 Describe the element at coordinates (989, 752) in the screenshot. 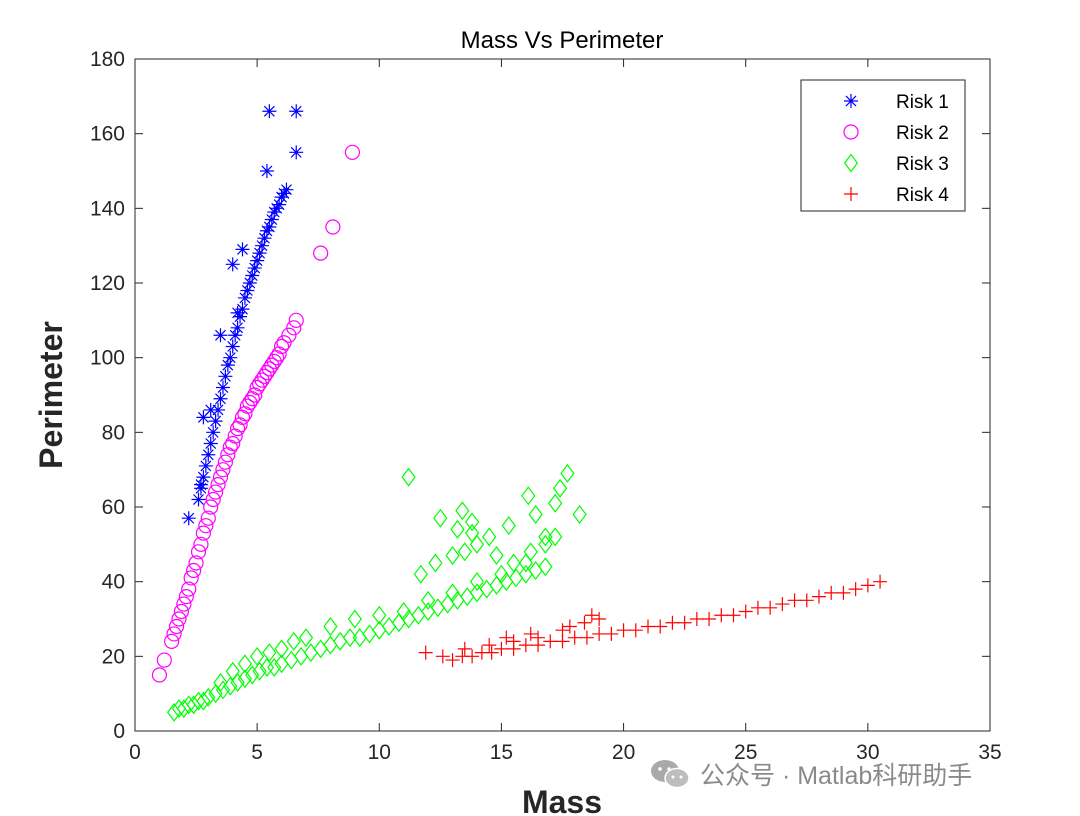

I see `x-tick-label: 35` at that location.